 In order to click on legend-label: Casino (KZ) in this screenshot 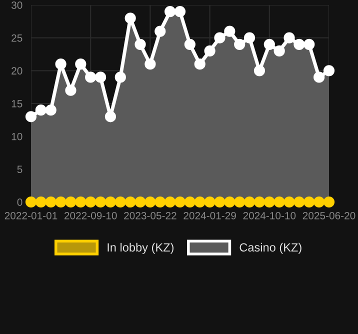, I will do `click(271, 248)`.